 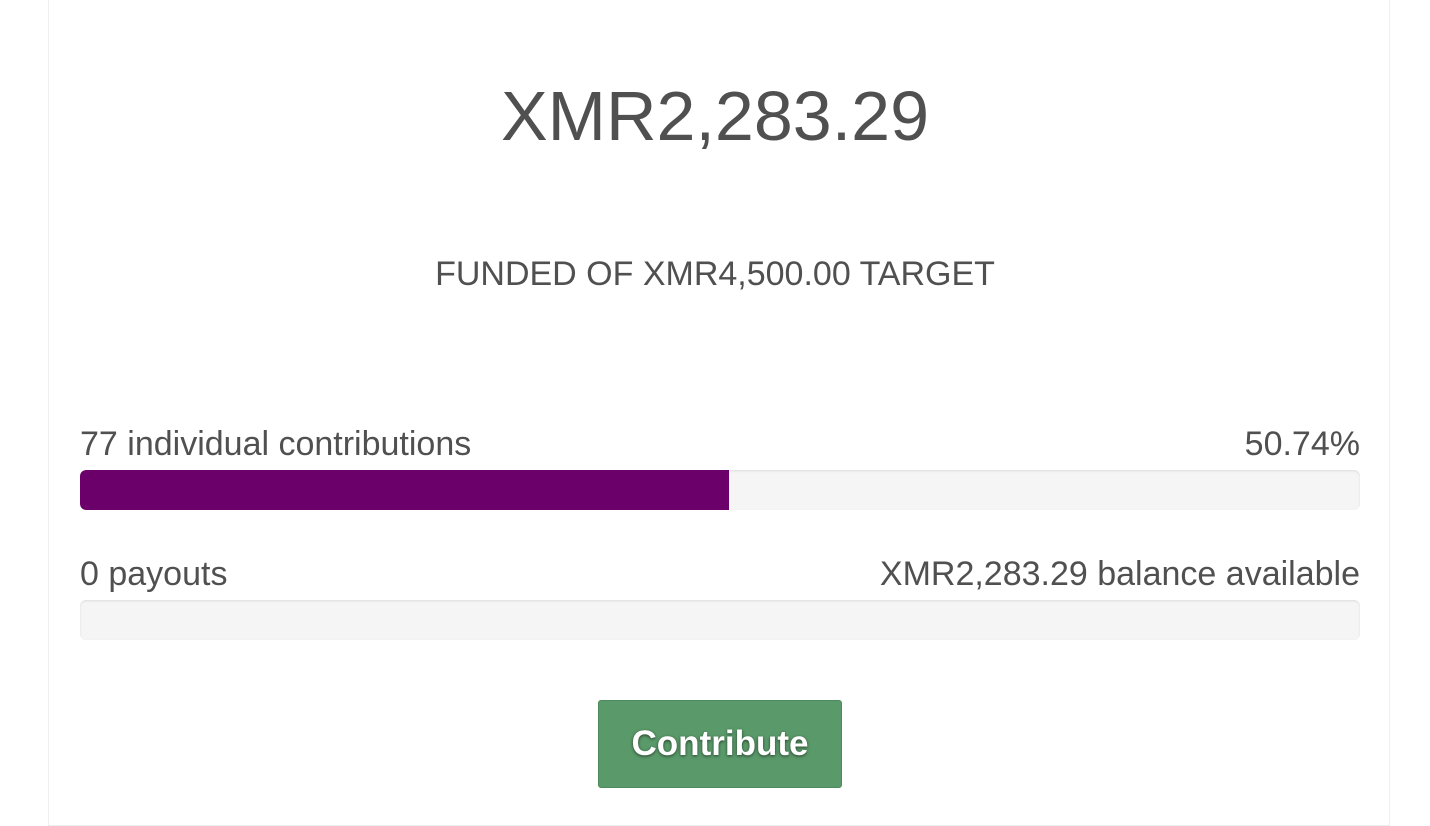 I want to click on funded-percent: 50.74%, so click(x=1302, y=444).